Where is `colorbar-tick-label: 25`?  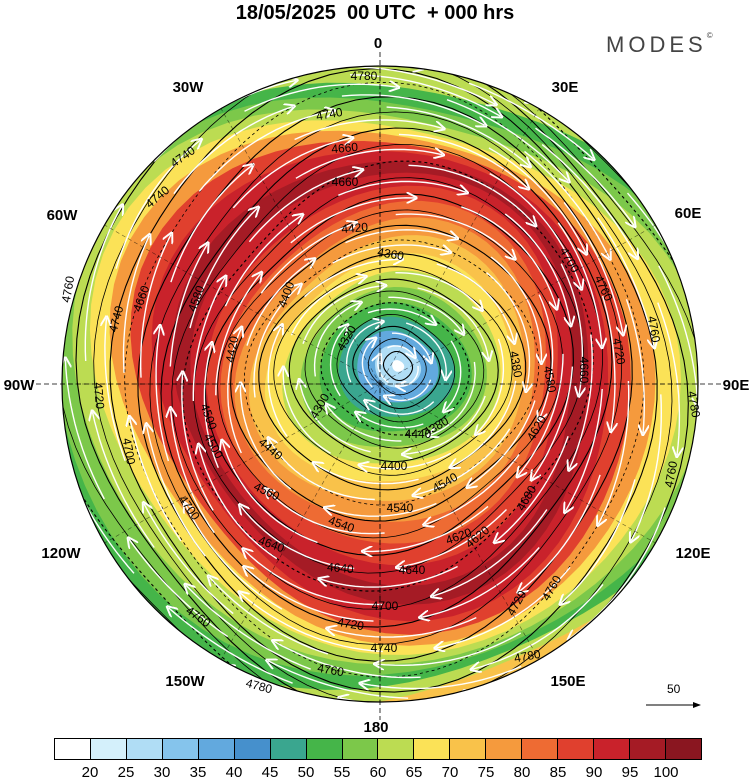 colorbar-tick-label: 25 is located at coordinates (126, 772).